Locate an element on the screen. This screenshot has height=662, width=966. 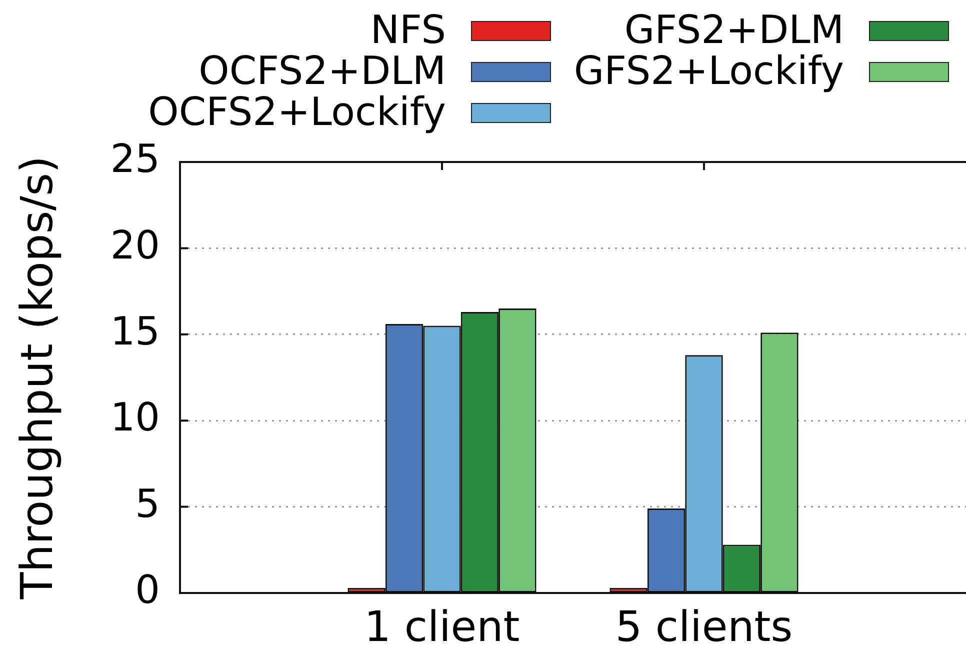
x-tick-label: 1 client is located at coordinates (442, 627).